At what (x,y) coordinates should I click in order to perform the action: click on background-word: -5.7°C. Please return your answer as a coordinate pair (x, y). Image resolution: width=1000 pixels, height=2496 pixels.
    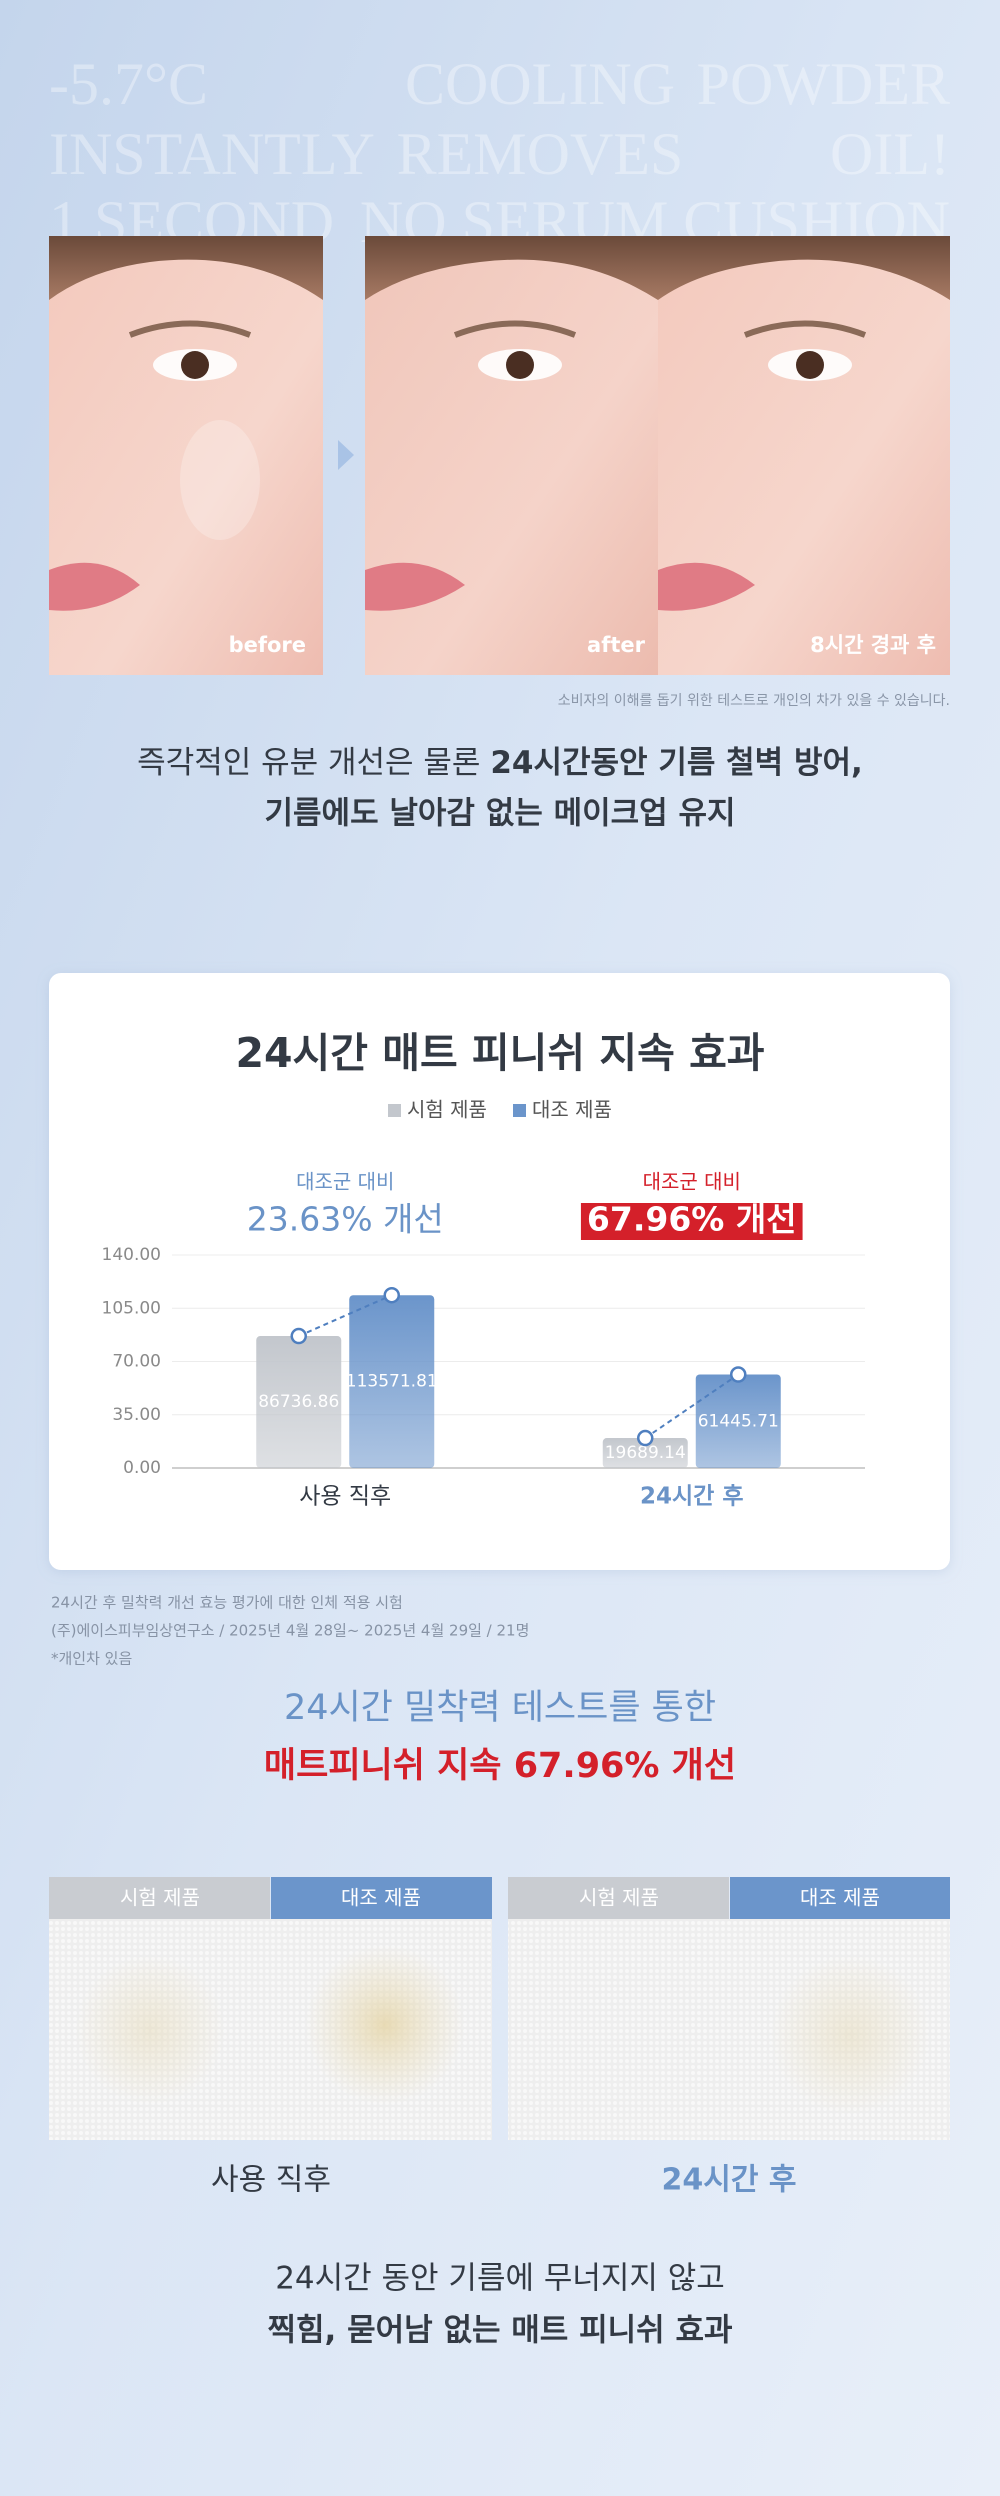
    Looking at the image, I should click on (128, 84).